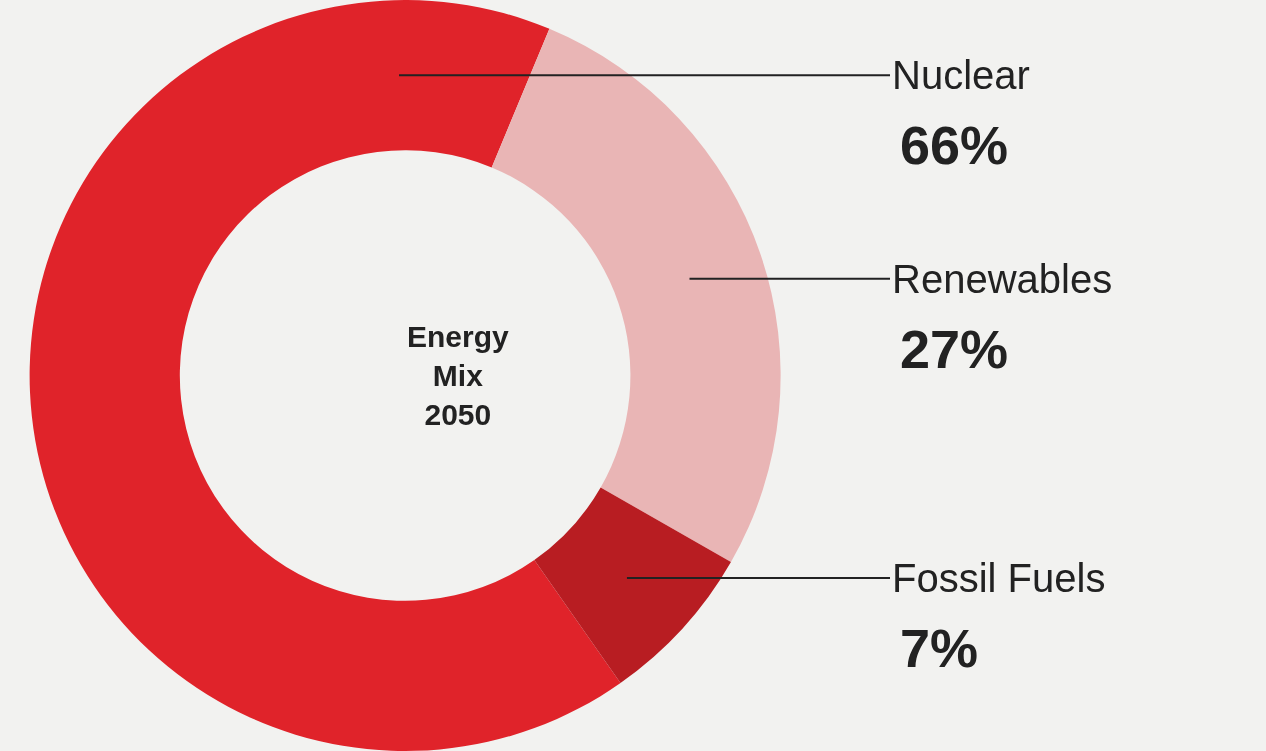  Describe the element at coordinates (632, 585) in the screenshot. I see `donut-slice` at that location.